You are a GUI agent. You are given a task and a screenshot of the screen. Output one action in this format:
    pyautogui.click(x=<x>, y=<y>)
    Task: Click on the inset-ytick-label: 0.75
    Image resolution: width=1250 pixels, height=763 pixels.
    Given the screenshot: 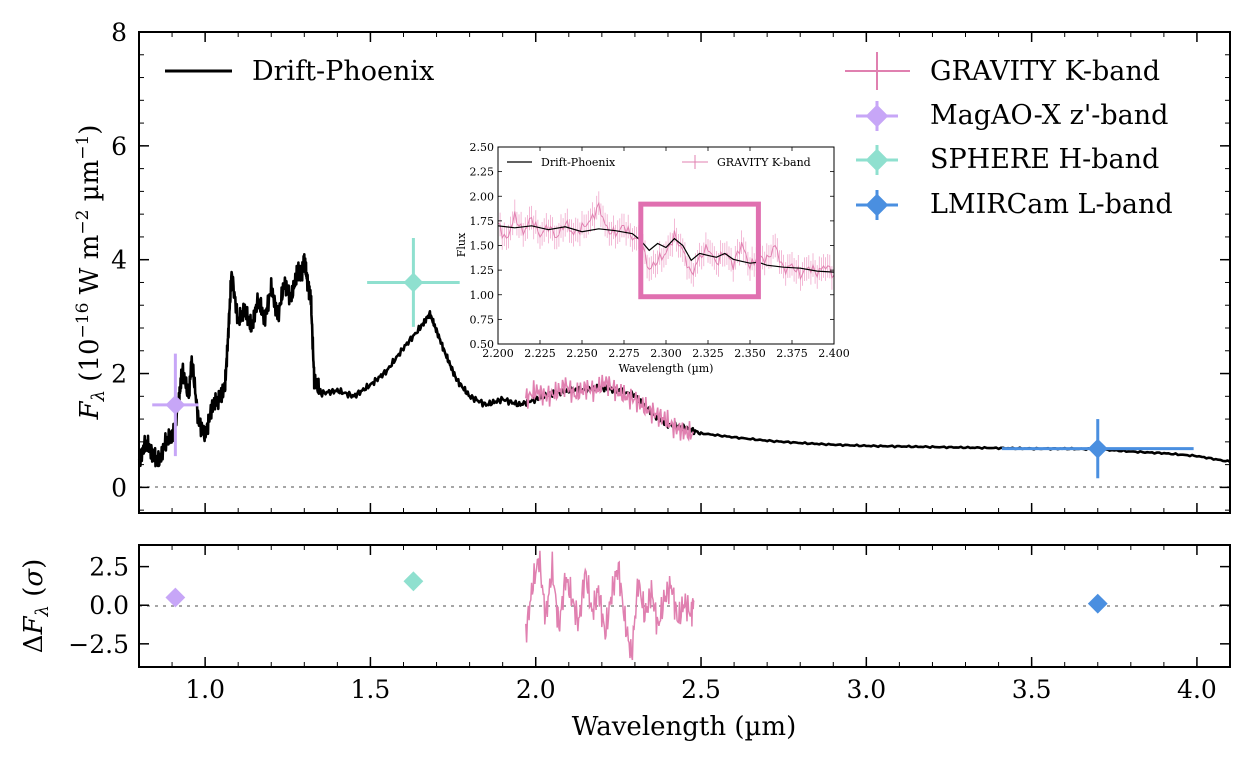 What is the action you would take?
    pyautogui.click(x=482, y=319)
    